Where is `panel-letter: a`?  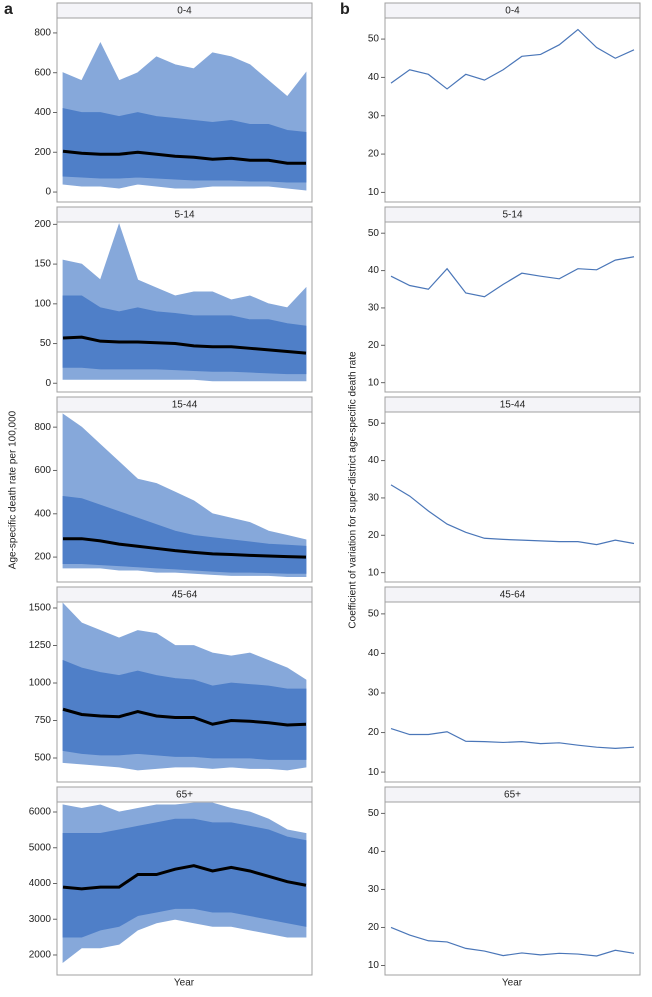
panel-letter: a is located at coordinates (8, 9).